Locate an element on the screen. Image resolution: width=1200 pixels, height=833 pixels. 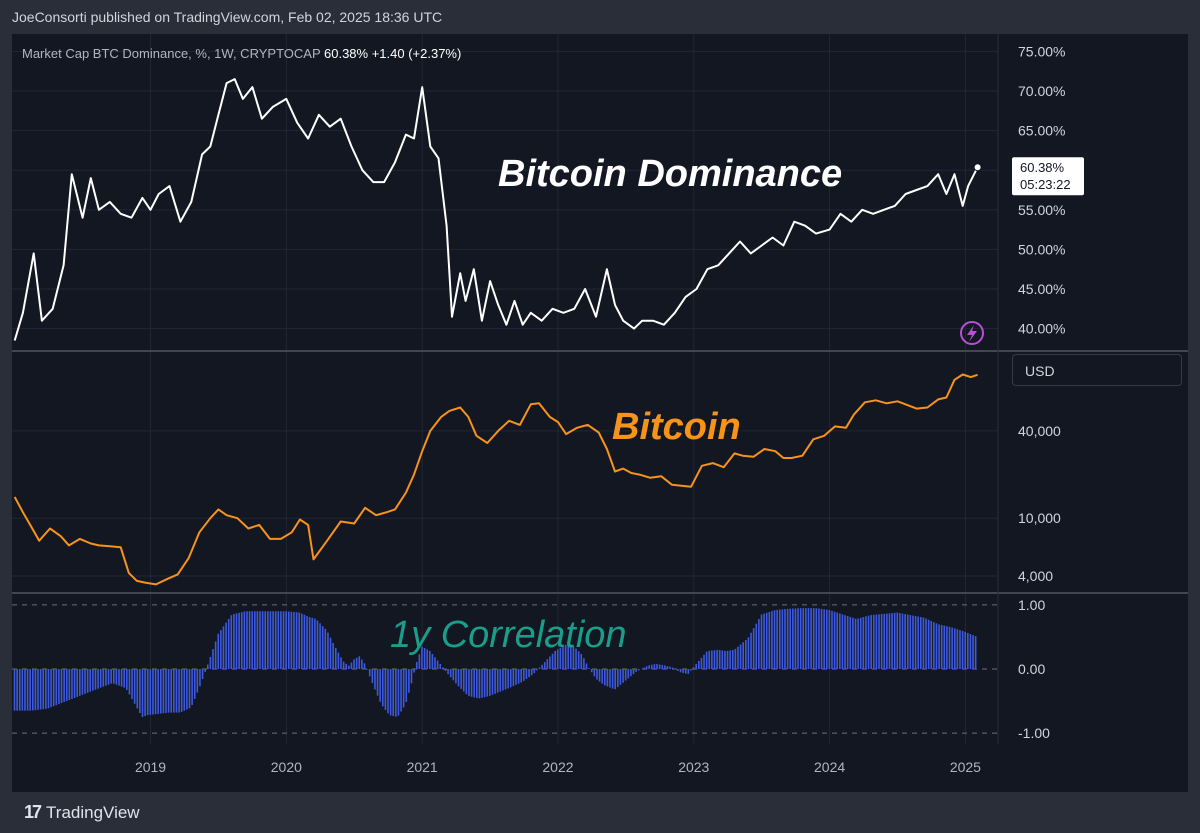
tradingview-logo: 17 TradingView is located at coordinates (82, 812).